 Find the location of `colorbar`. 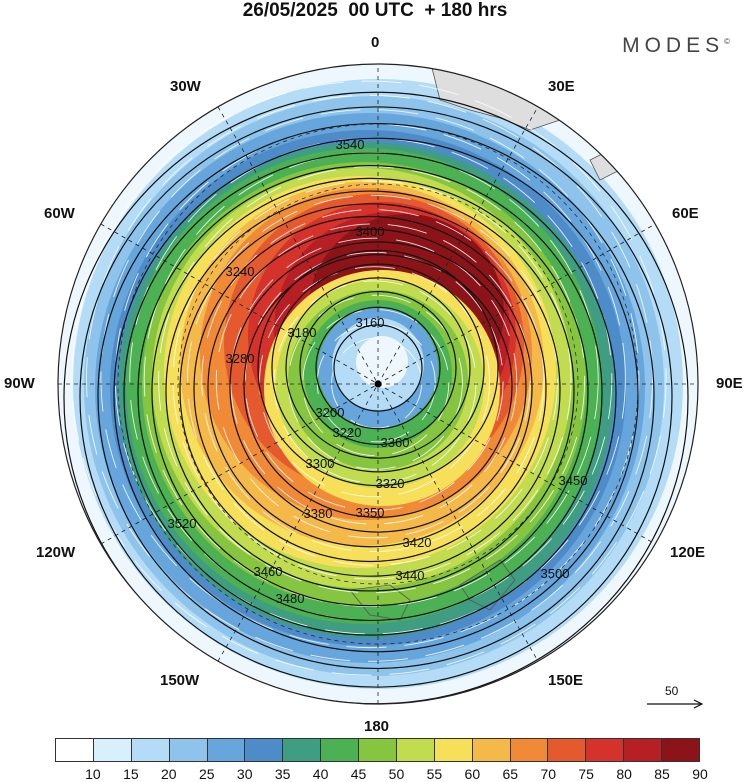

colorbar is located at coordinates (377, 750).